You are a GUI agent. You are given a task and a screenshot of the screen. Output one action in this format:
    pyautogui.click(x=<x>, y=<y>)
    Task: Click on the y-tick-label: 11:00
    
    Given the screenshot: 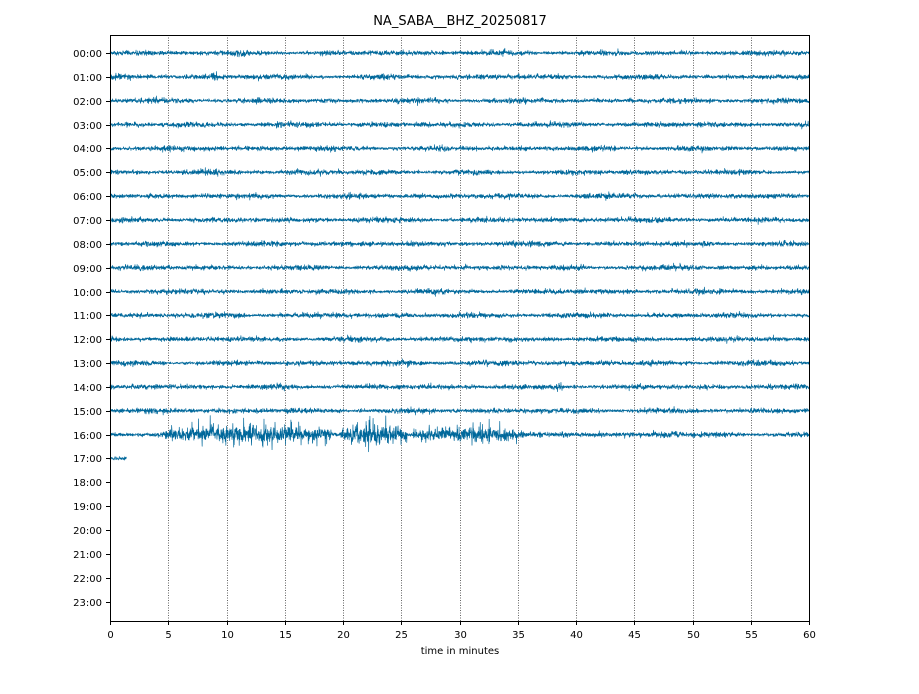 What is the action you would take?
    pyautogui.click(x=87, y=316)
    